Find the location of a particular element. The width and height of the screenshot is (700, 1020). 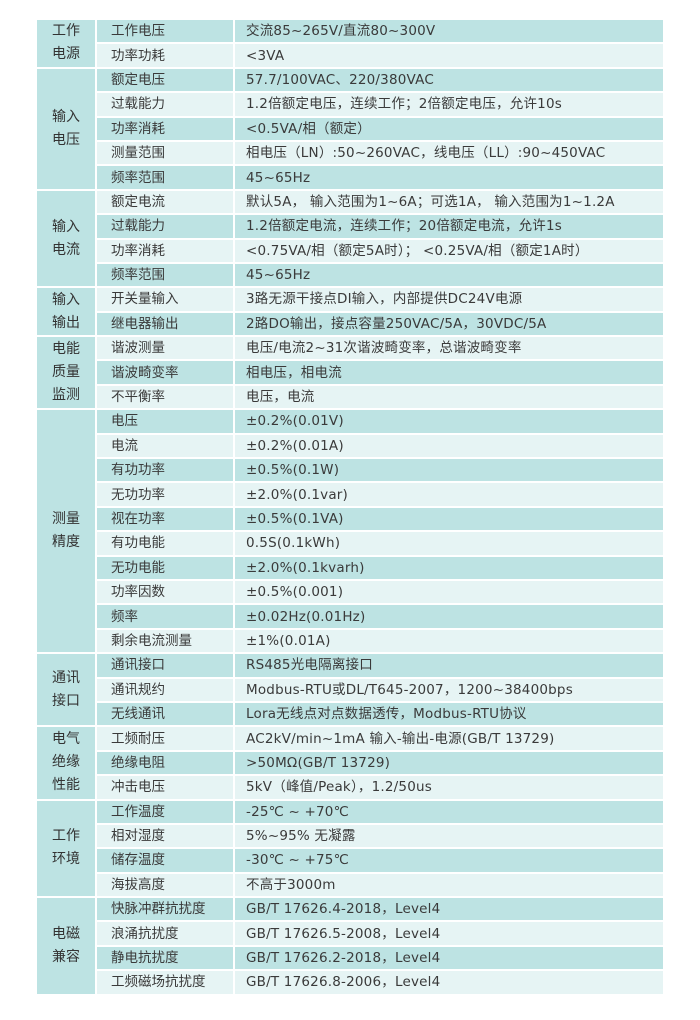

parameter-value: 电压，电流 is located at coordinates (449, 398).